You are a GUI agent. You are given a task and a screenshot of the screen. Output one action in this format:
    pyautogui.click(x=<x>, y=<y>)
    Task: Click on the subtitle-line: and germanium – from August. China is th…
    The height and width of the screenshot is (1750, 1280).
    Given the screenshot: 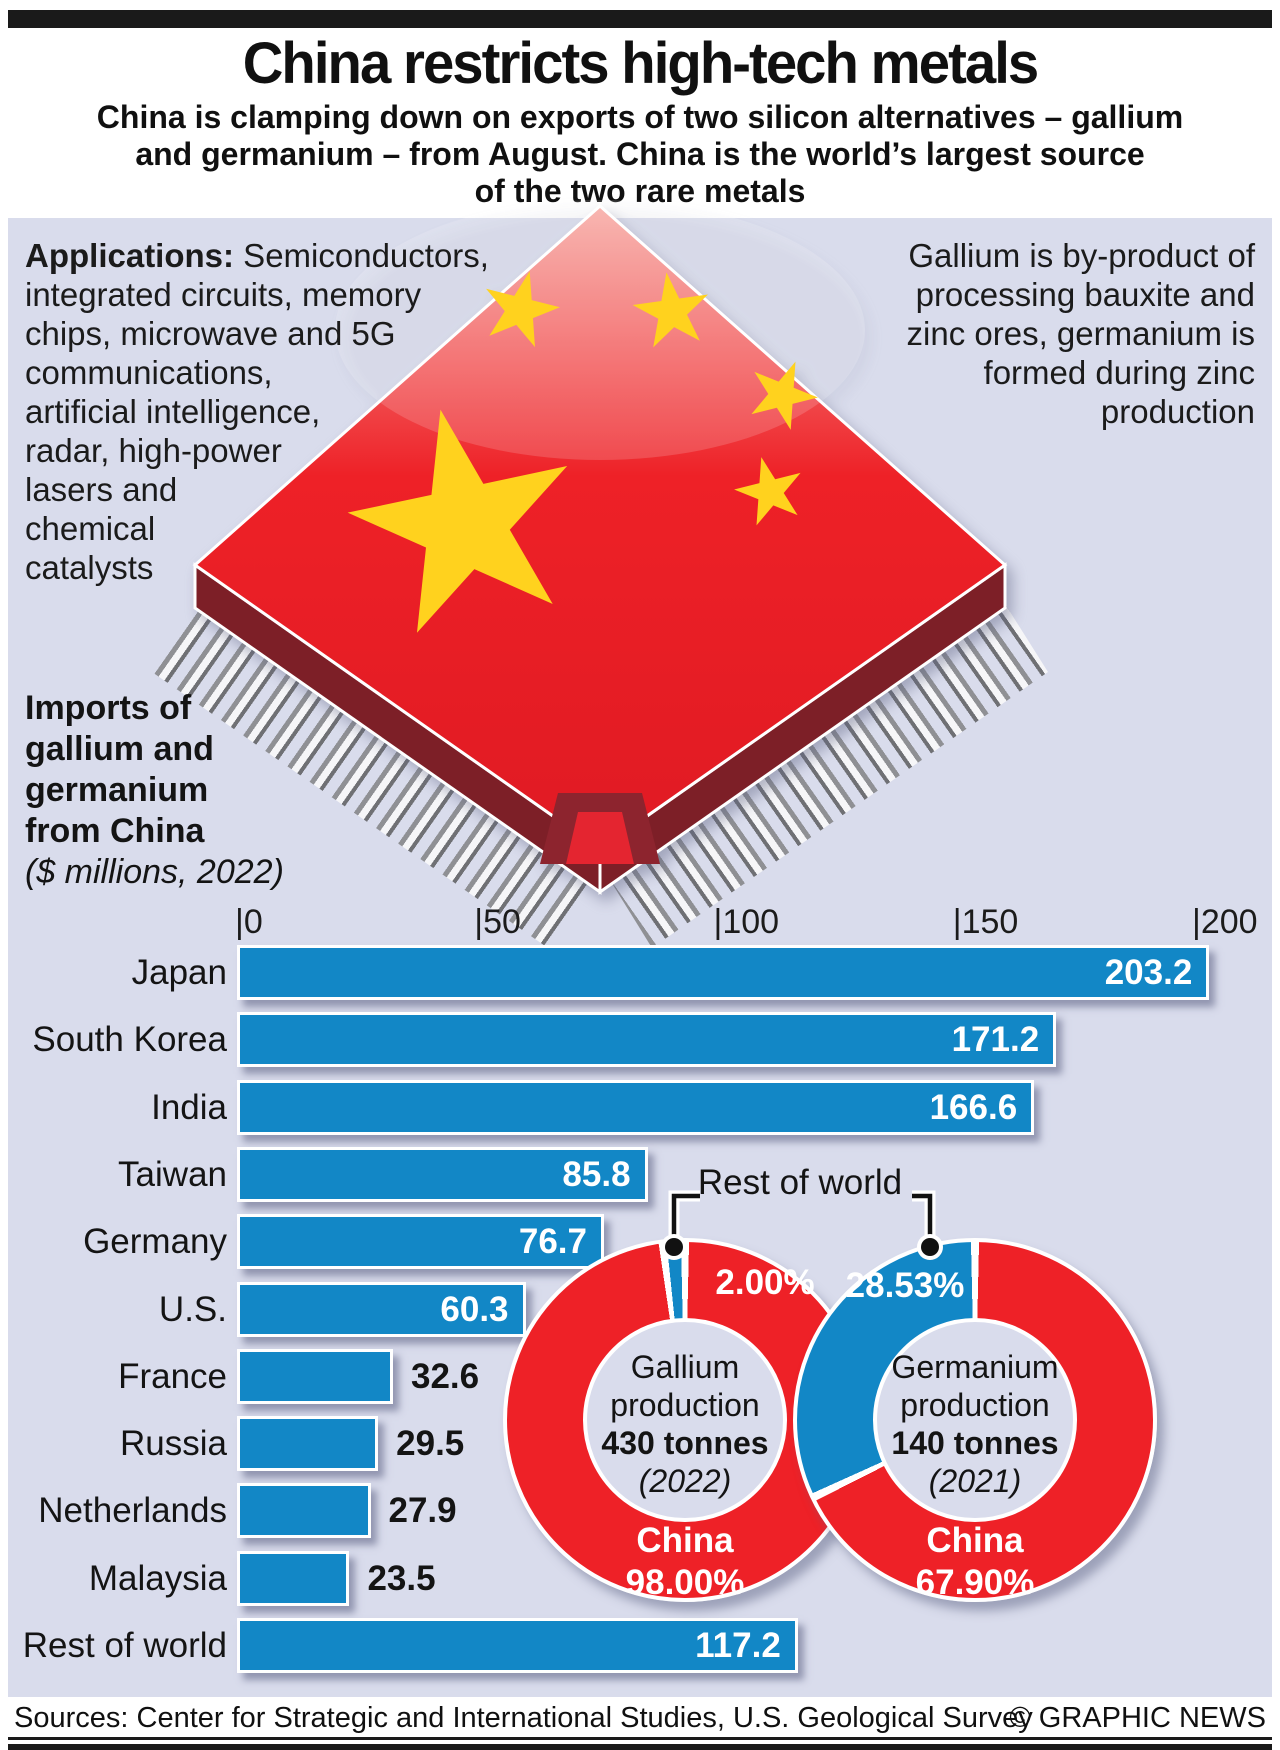 What is the action you would take?
    pyautogui.click(x=640, y=154)
    